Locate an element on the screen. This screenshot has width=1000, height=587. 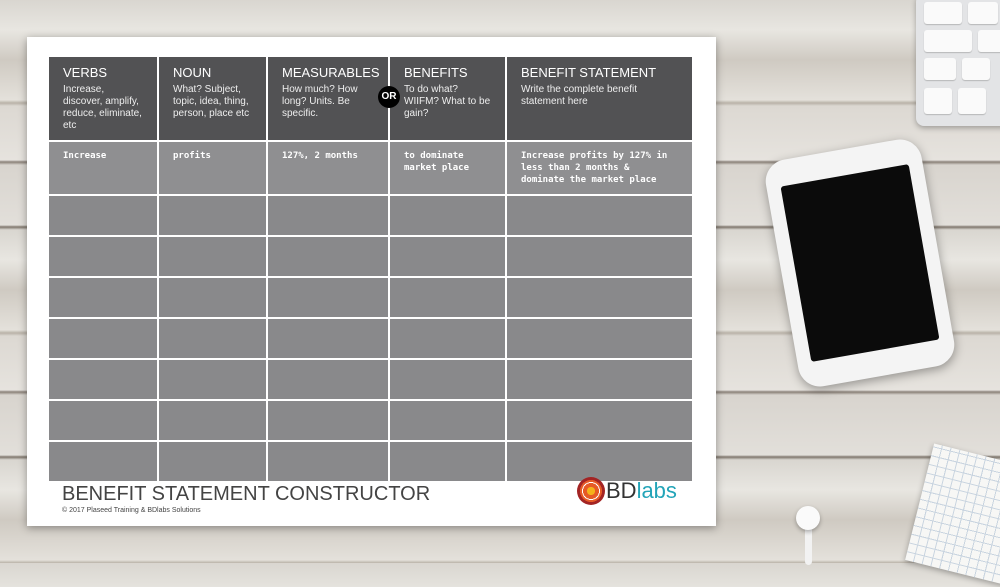
logo-labs: labs is located at coordinates (656, 490).